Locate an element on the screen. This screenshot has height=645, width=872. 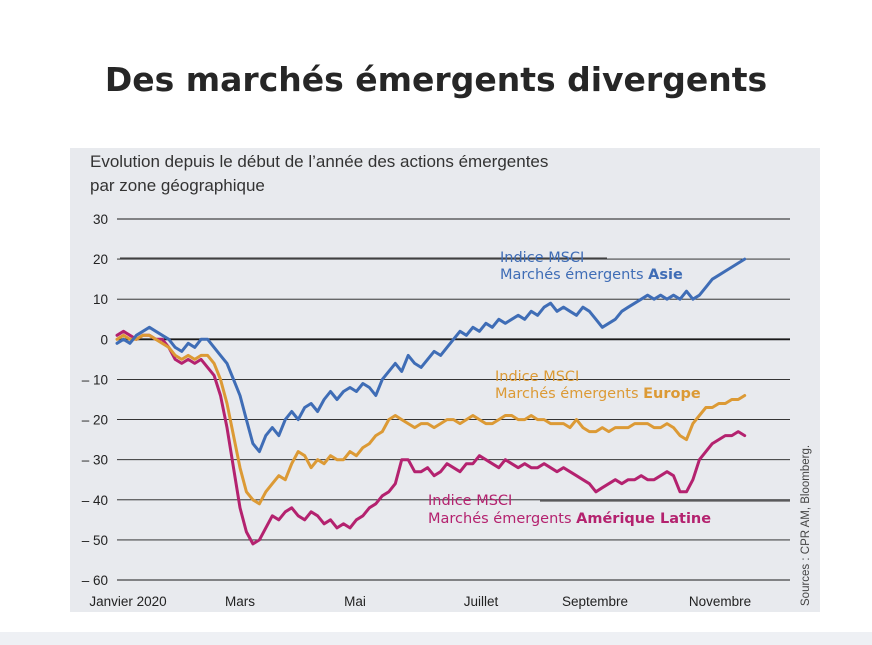
y-tick-label: – 50 is located at coordinates (95, 540).